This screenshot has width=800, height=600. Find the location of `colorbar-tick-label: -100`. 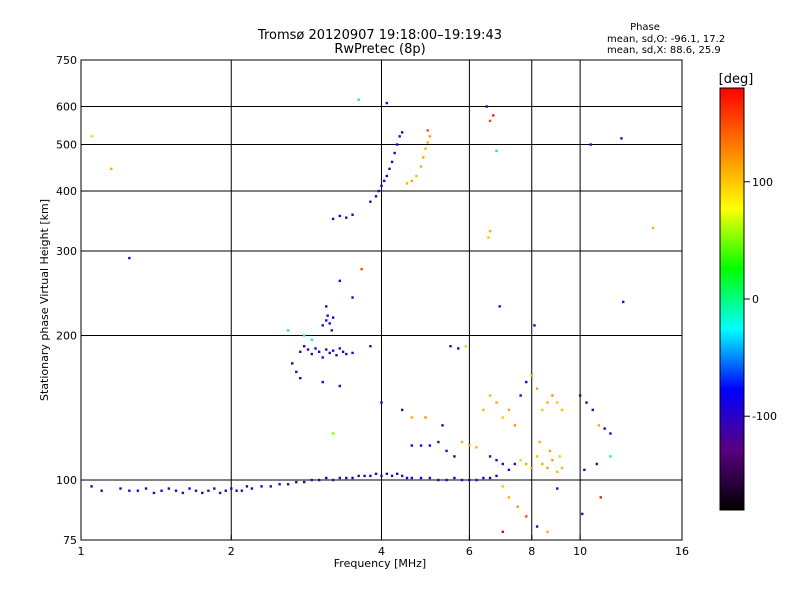

colorbar-tick-label: -100 is located at coordinates (764, 416).